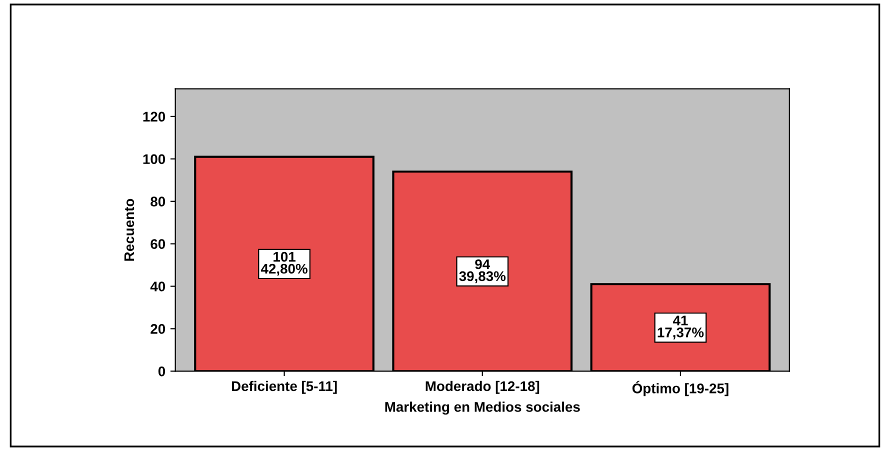  I want to click on x-tick-label: Deficiente [5-11], so click(284, 387).